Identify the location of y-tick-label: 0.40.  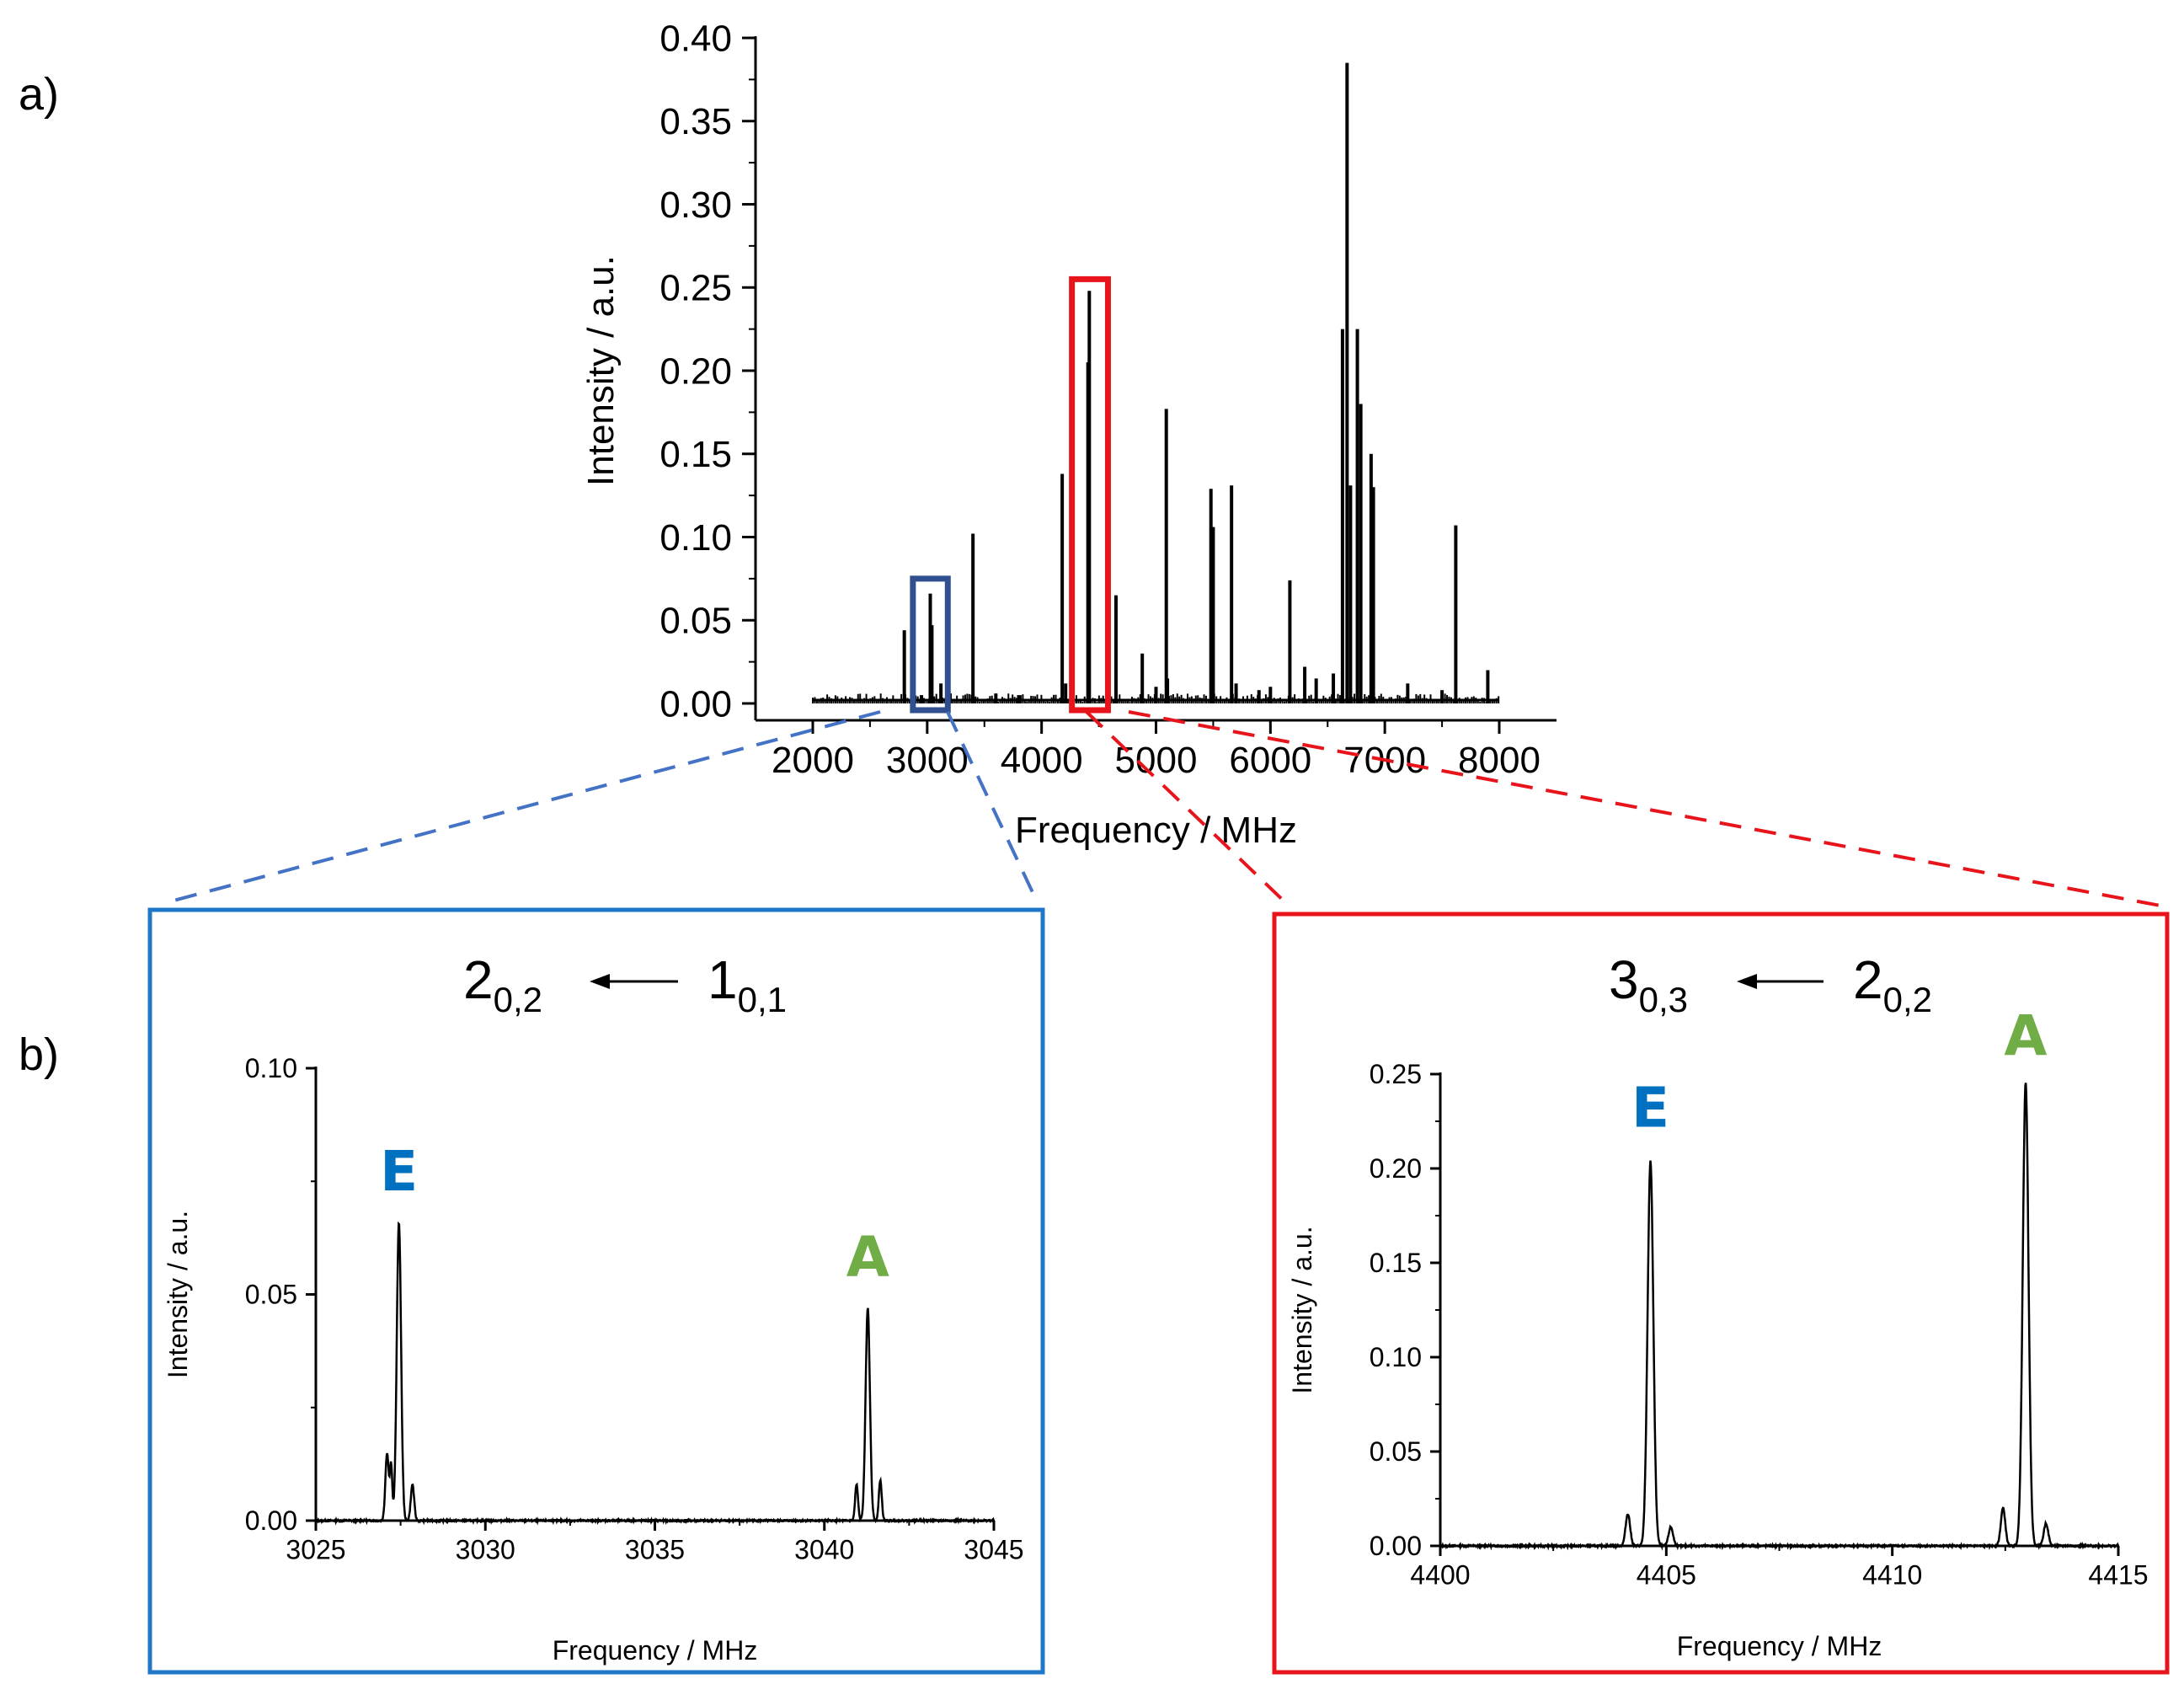
(695, 38).